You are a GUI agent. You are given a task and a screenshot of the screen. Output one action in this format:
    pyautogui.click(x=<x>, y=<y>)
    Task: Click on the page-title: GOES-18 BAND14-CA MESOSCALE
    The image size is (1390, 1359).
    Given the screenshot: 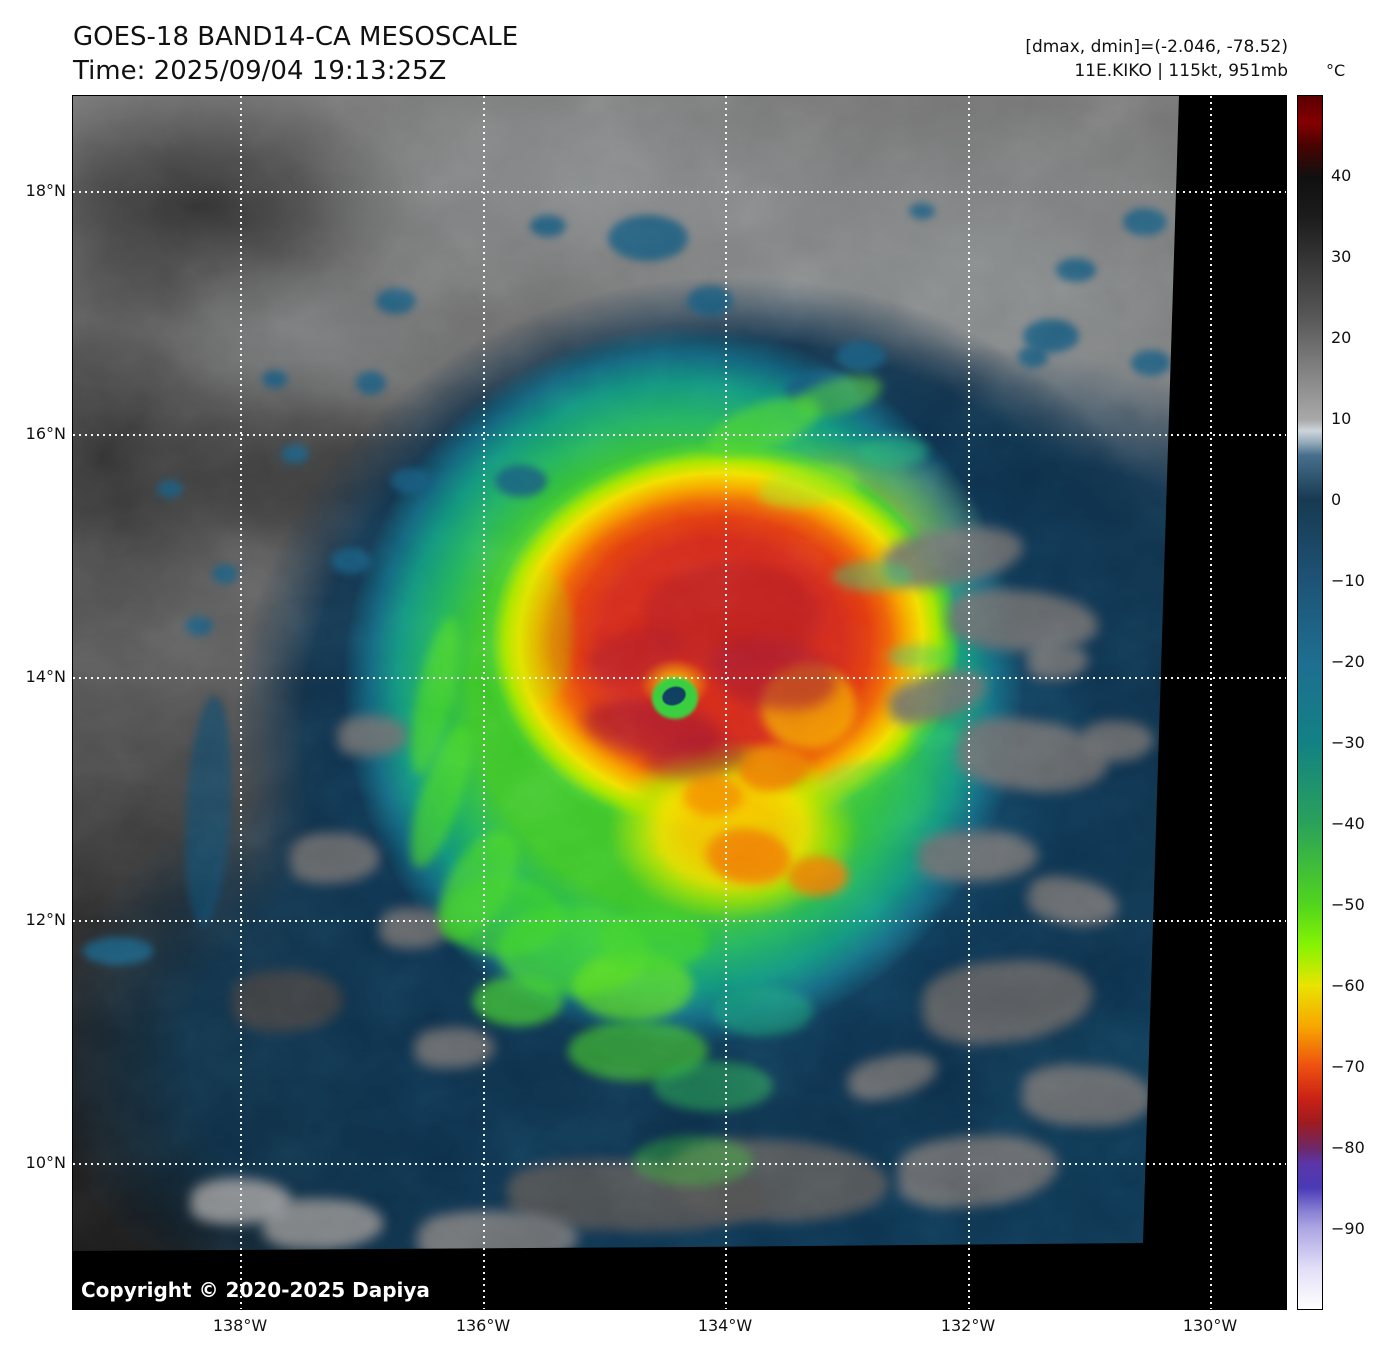 What is the action you would take?
    pyautogui.click(x=296, y=37)
    